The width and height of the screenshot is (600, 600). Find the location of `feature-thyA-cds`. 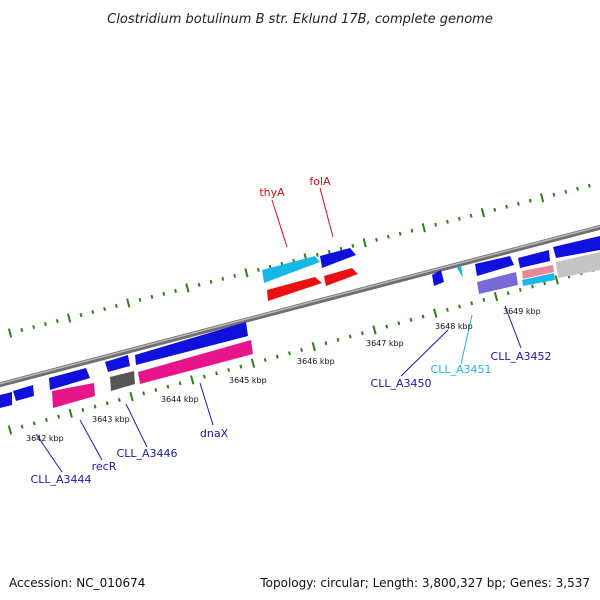

feature-thyA-cds is located at coordinates (291, 269).